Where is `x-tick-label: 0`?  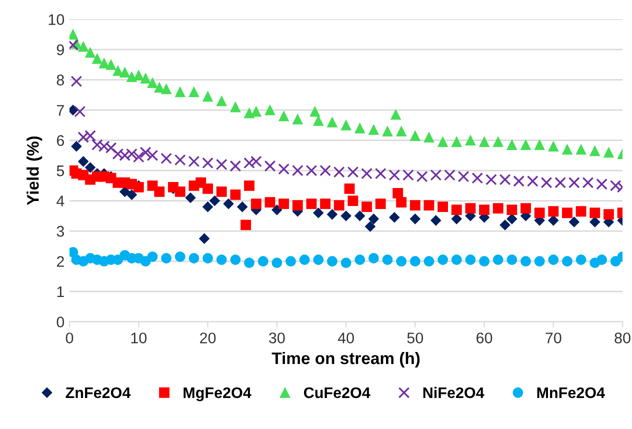
x-tick-label: 0 is located at coordinates (70, 338).